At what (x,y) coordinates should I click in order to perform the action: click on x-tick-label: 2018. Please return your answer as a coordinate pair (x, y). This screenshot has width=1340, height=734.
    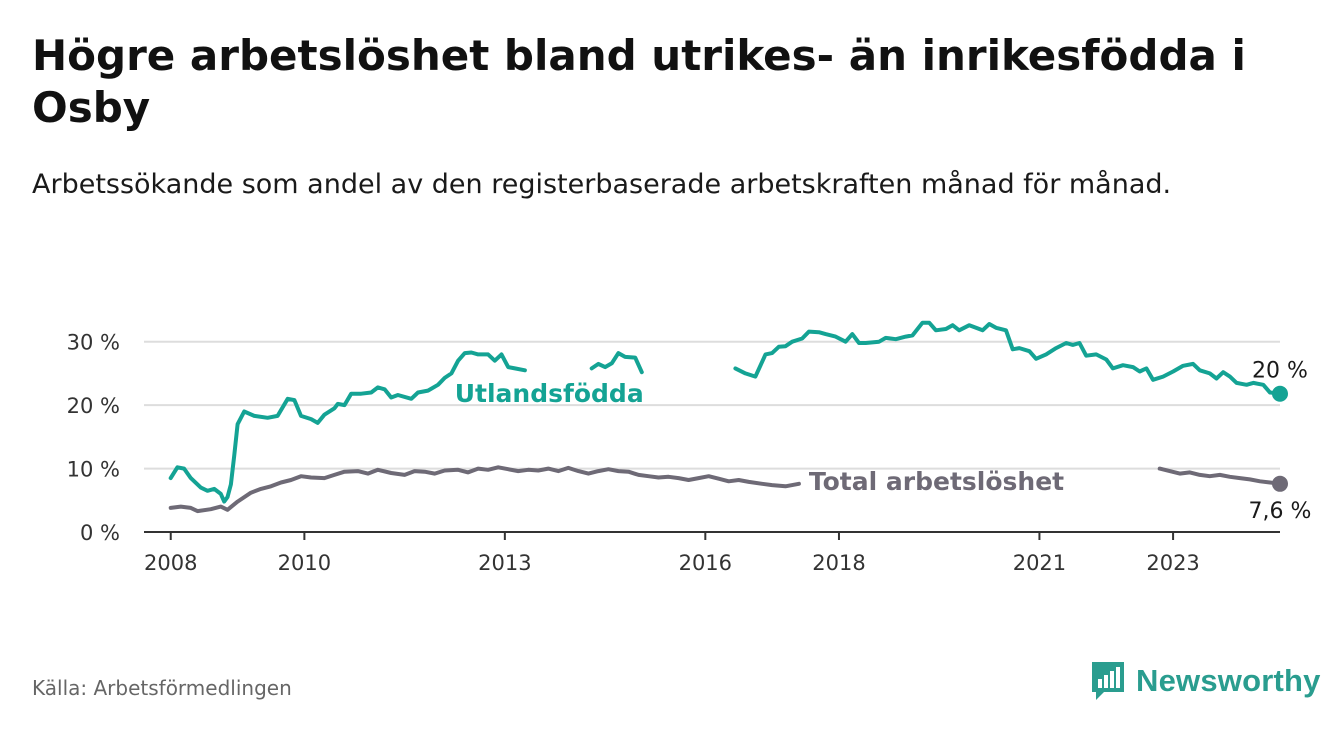
    Looking at the image, I should click on (838, 563).